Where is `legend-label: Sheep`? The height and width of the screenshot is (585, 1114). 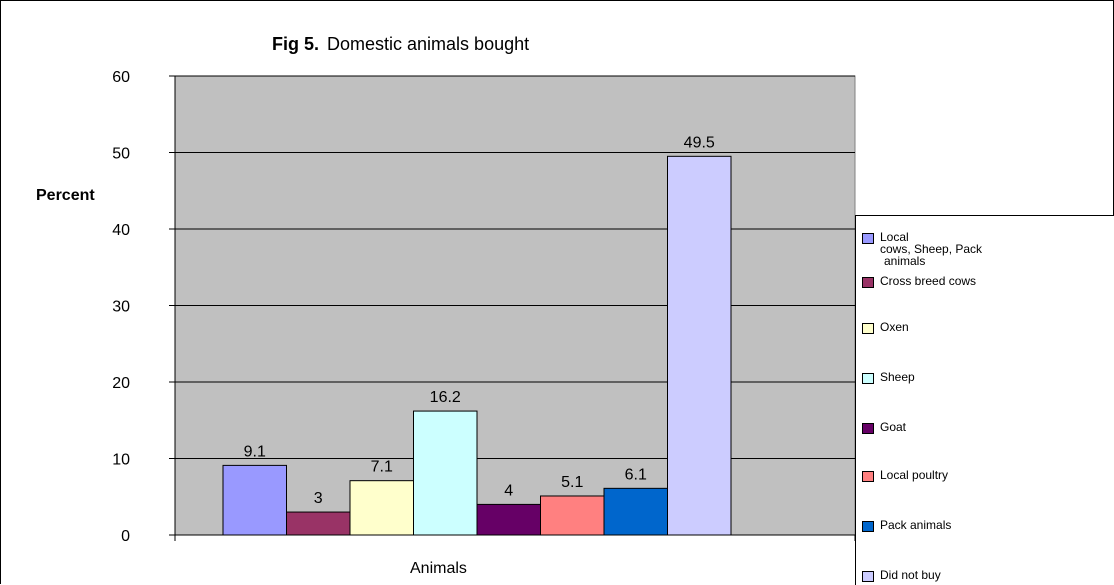 legend-label: Sheep is located at coordinates (897, 377).